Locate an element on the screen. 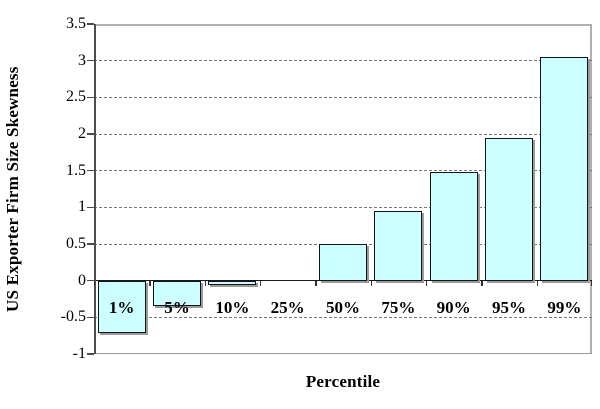 The image size is (600, 409). y-tick-label: 1 is located at coordinates (82, 207).